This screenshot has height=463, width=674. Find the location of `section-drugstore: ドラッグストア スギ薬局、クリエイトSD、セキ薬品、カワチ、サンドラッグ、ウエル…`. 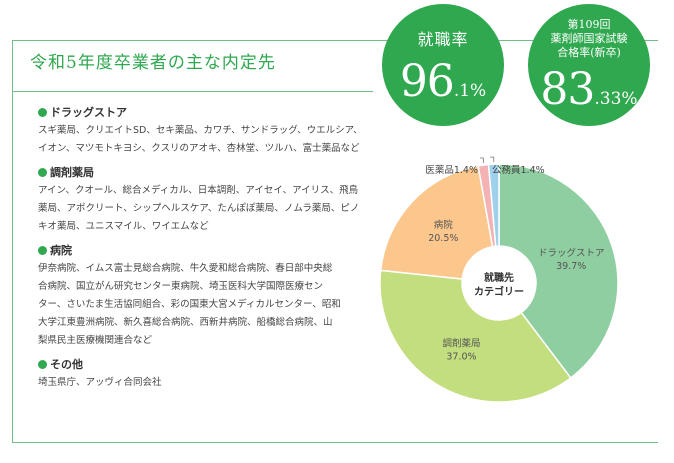

section-drugstore: ドラッグストア スギ薬局、クリエイトSD、セキ薬品、カワチ、サンドラッグ、ウエル… is located at coordinates (203, 131).